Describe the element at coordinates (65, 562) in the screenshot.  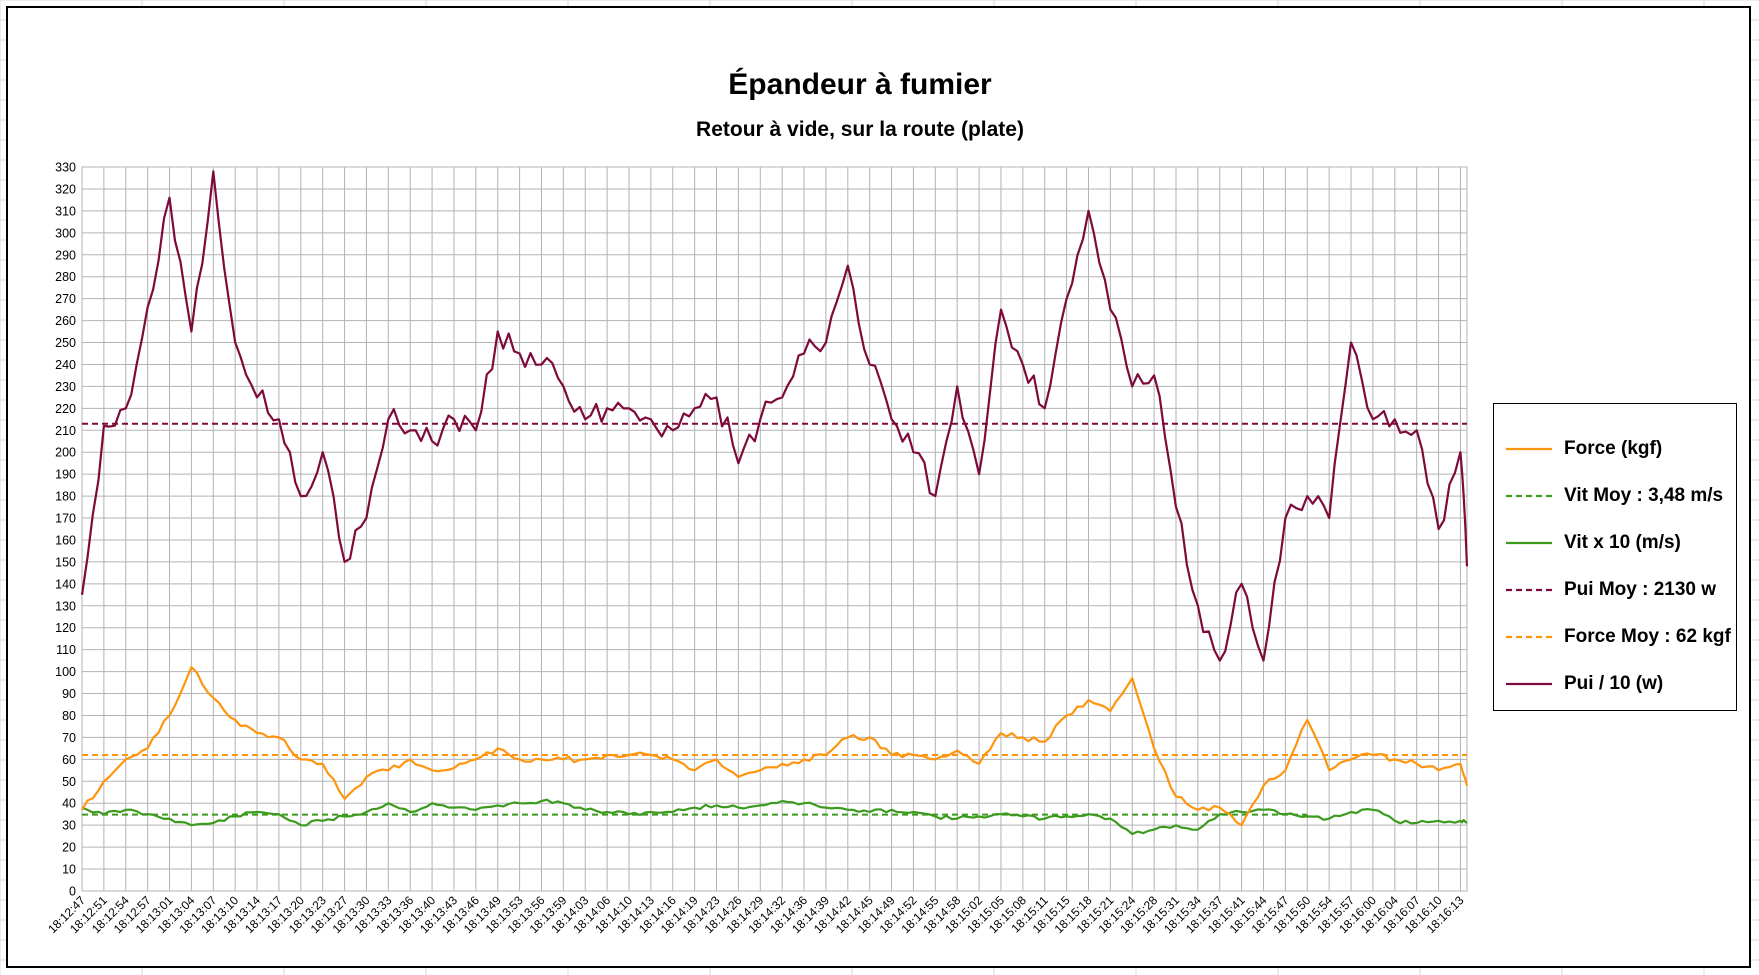
I see `y-tick-label: 150` at that location.